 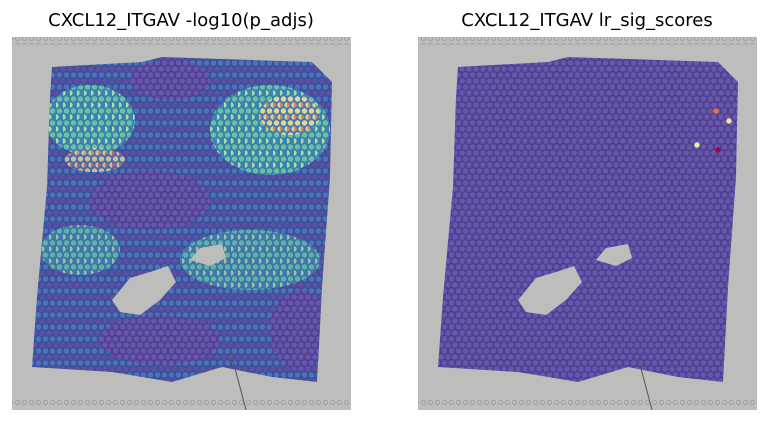 What do you see at coordinates (587, 20) in the screenshot?
I see `panel-title: CXCL12_ITGAV lr_sig_scores` at bounding box center [587, 20].